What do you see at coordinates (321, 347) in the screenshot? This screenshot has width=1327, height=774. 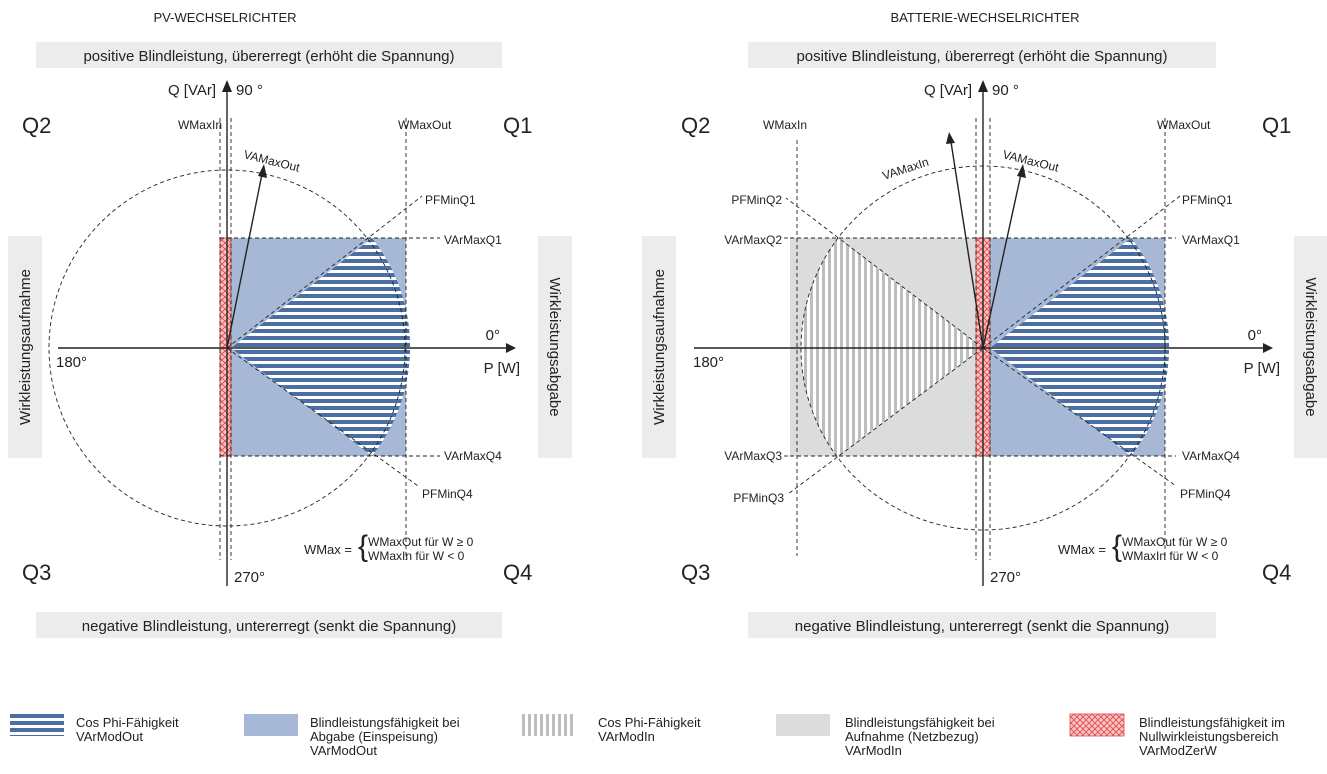 I see `cos-phi-area` at bounding box center [321, 347].